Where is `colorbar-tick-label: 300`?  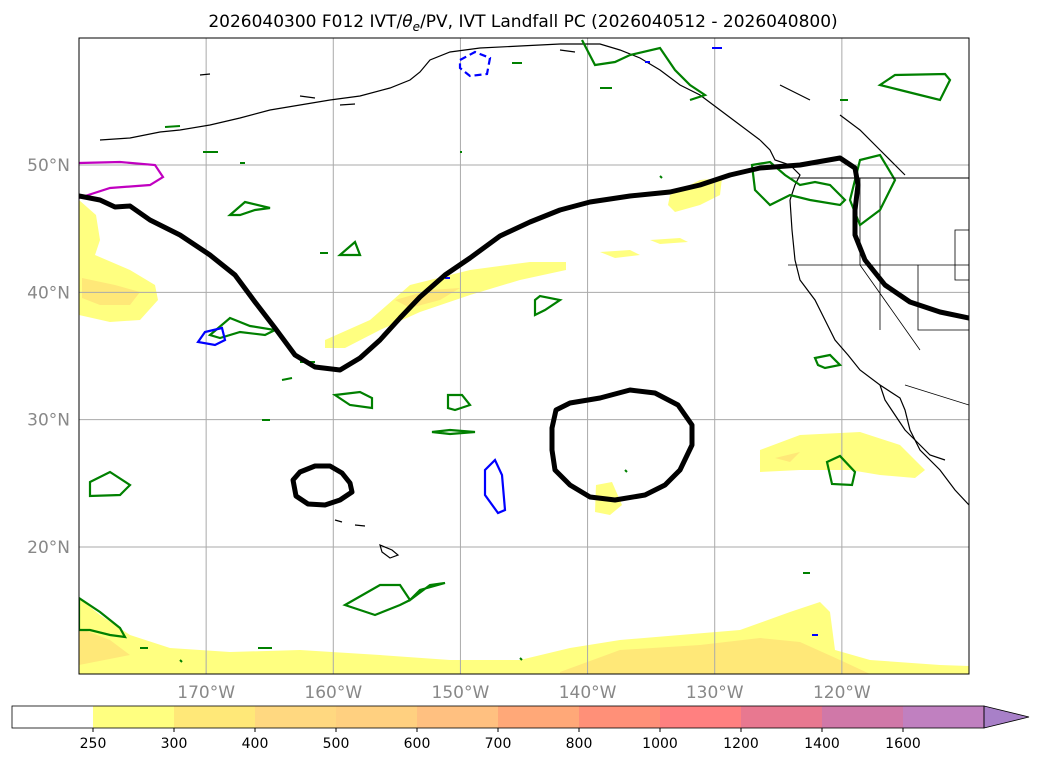
colorbar-tick-label: 300 is located at coordinates (174, 744).